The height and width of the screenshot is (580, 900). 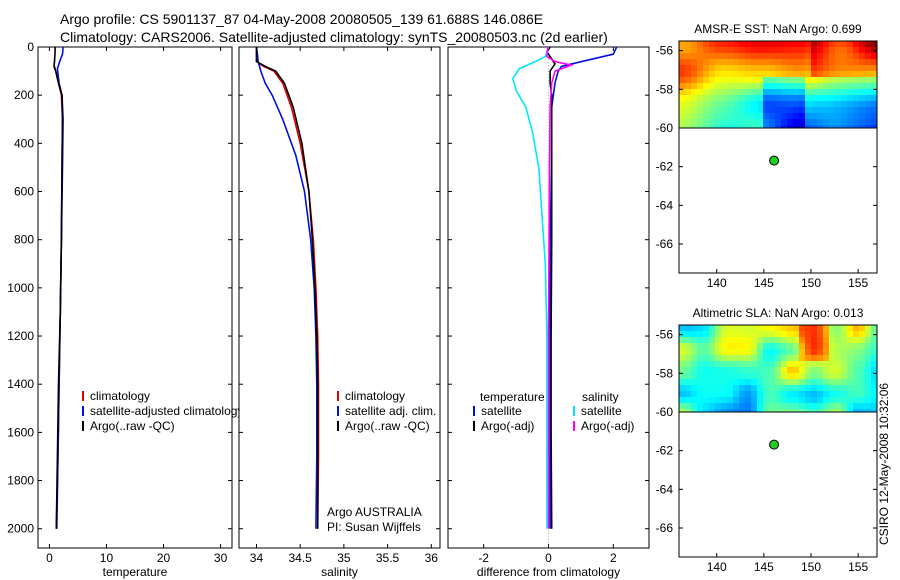 What do you see at coordinates (20, 529) in the screenshot?
I see `y-tick-label: 2000` at bounding box center [20, 529].